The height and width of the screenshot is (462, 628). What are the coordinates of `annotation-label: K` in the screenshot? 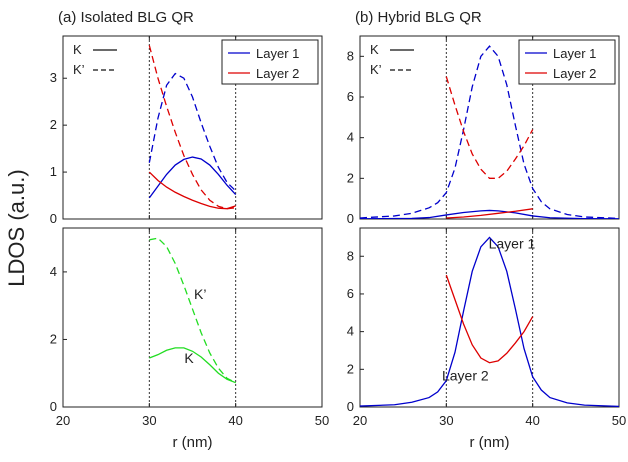 It's located at (189, 358).